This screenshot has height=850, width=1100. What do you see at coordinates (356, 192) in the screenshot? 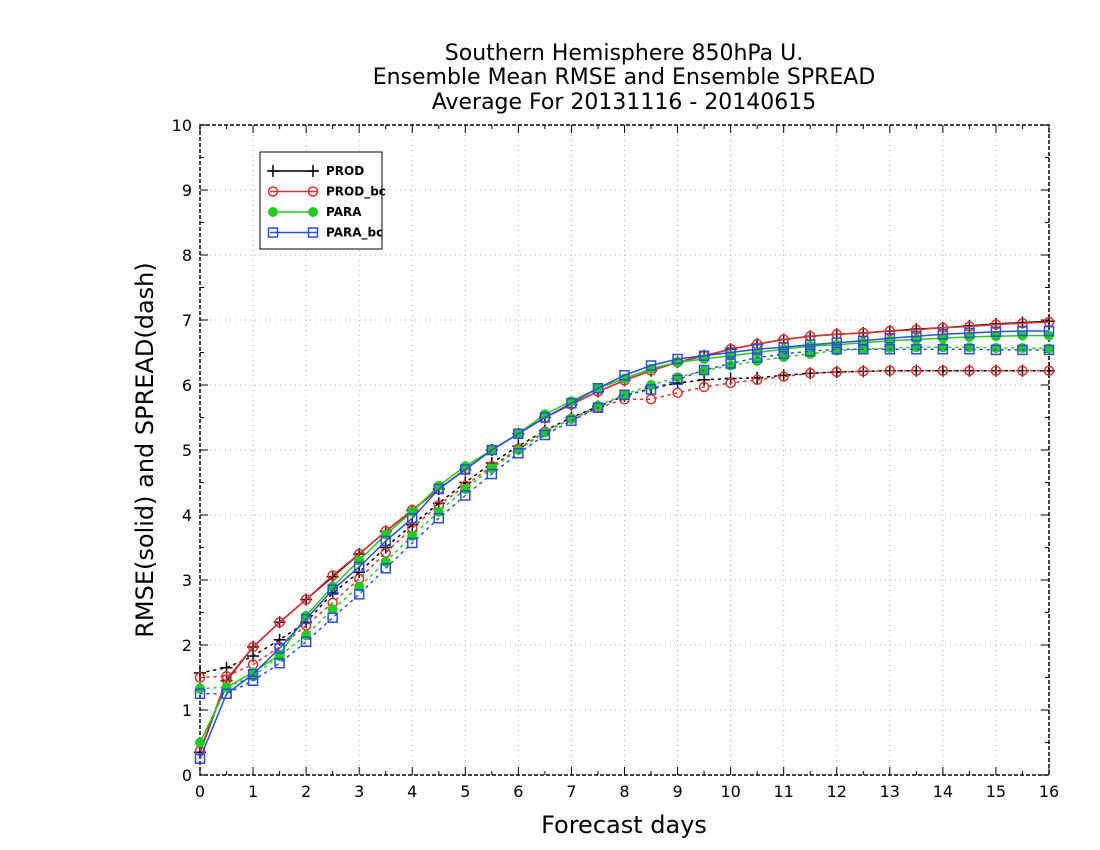
I see `legend-label: PROD_bc` at bounding box center [356, 192].